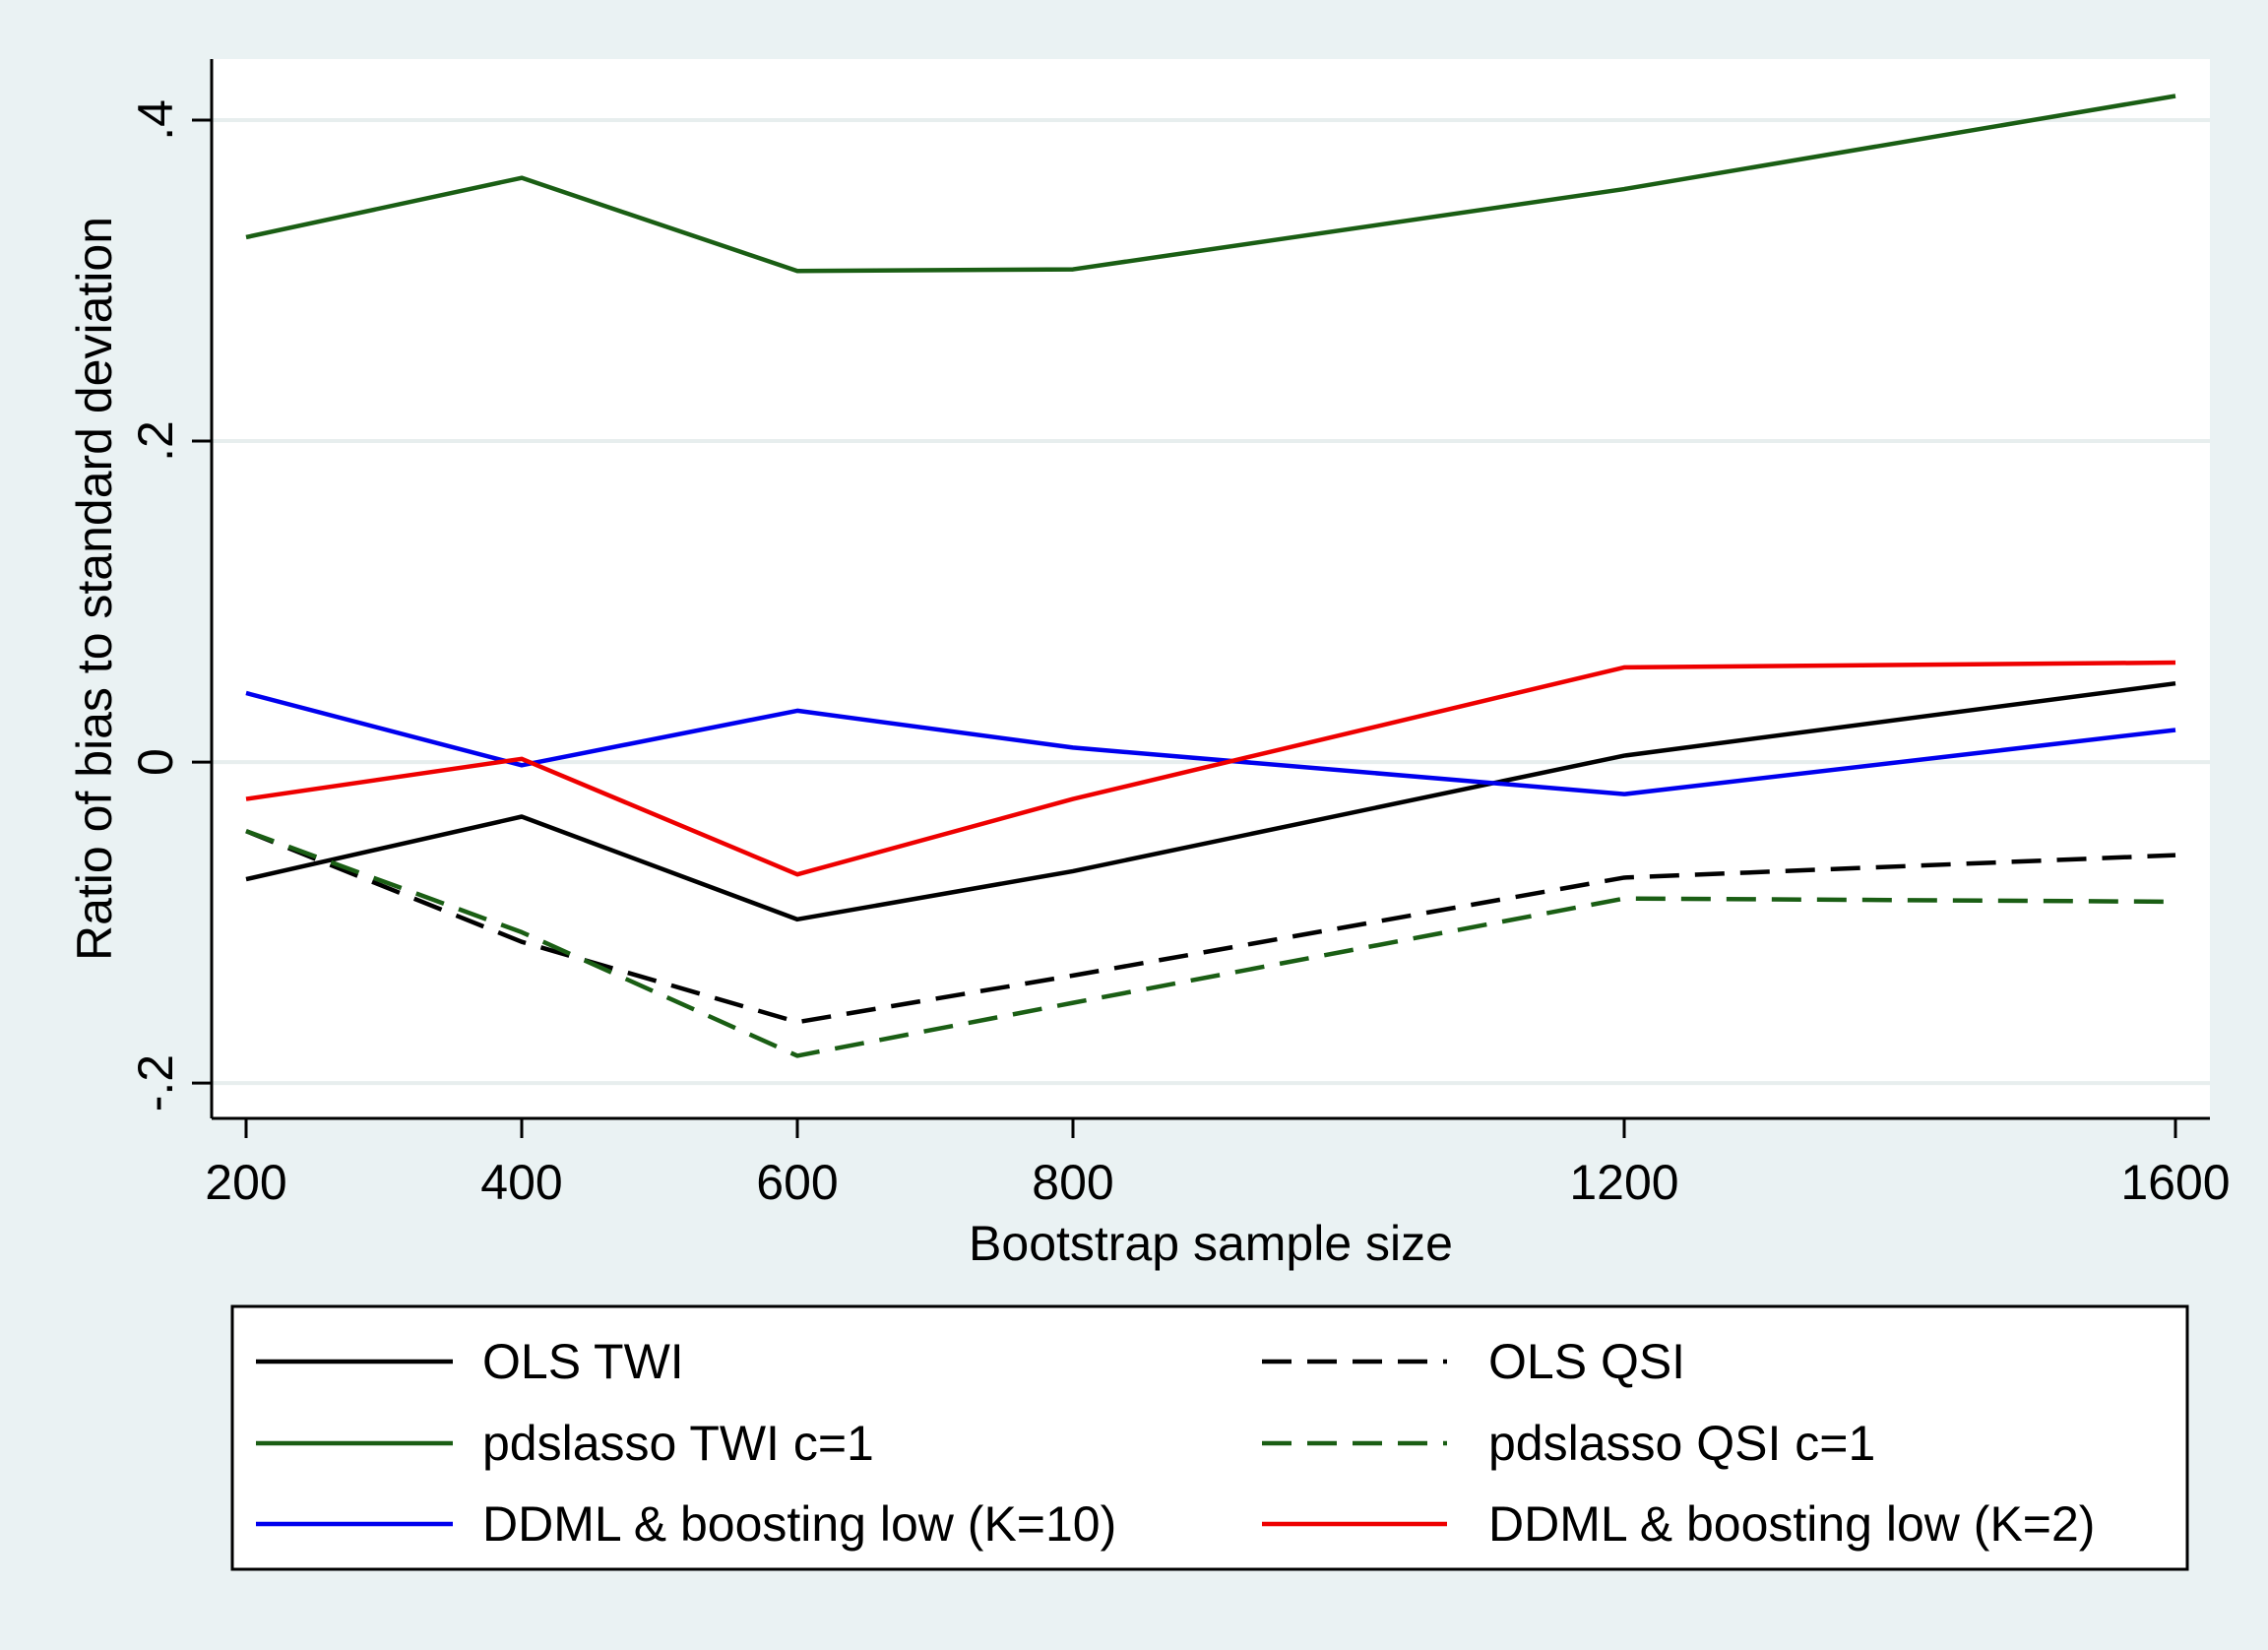 This screenshot has width=2268, height=1650. What do you see at coordinates (155, 1083) in the screenshot?
I see `y-tick-label-0: -.2` at bounding box center [155, 1083].